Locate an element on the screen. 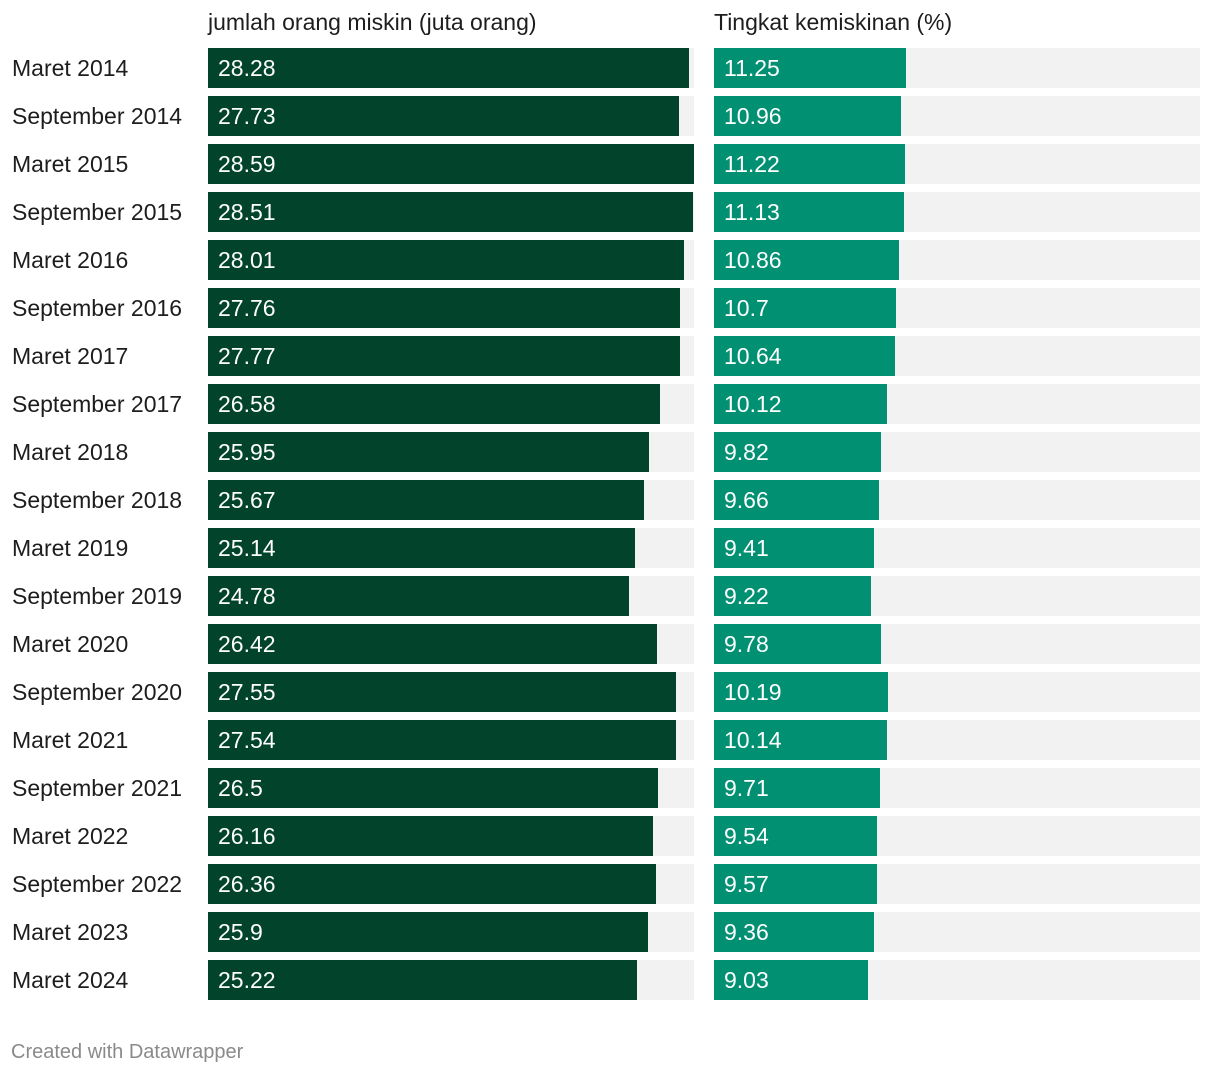 This screenshot has height=1076, width=1220. bar-value-label: 24.78 is located at coordinates (247, 596).